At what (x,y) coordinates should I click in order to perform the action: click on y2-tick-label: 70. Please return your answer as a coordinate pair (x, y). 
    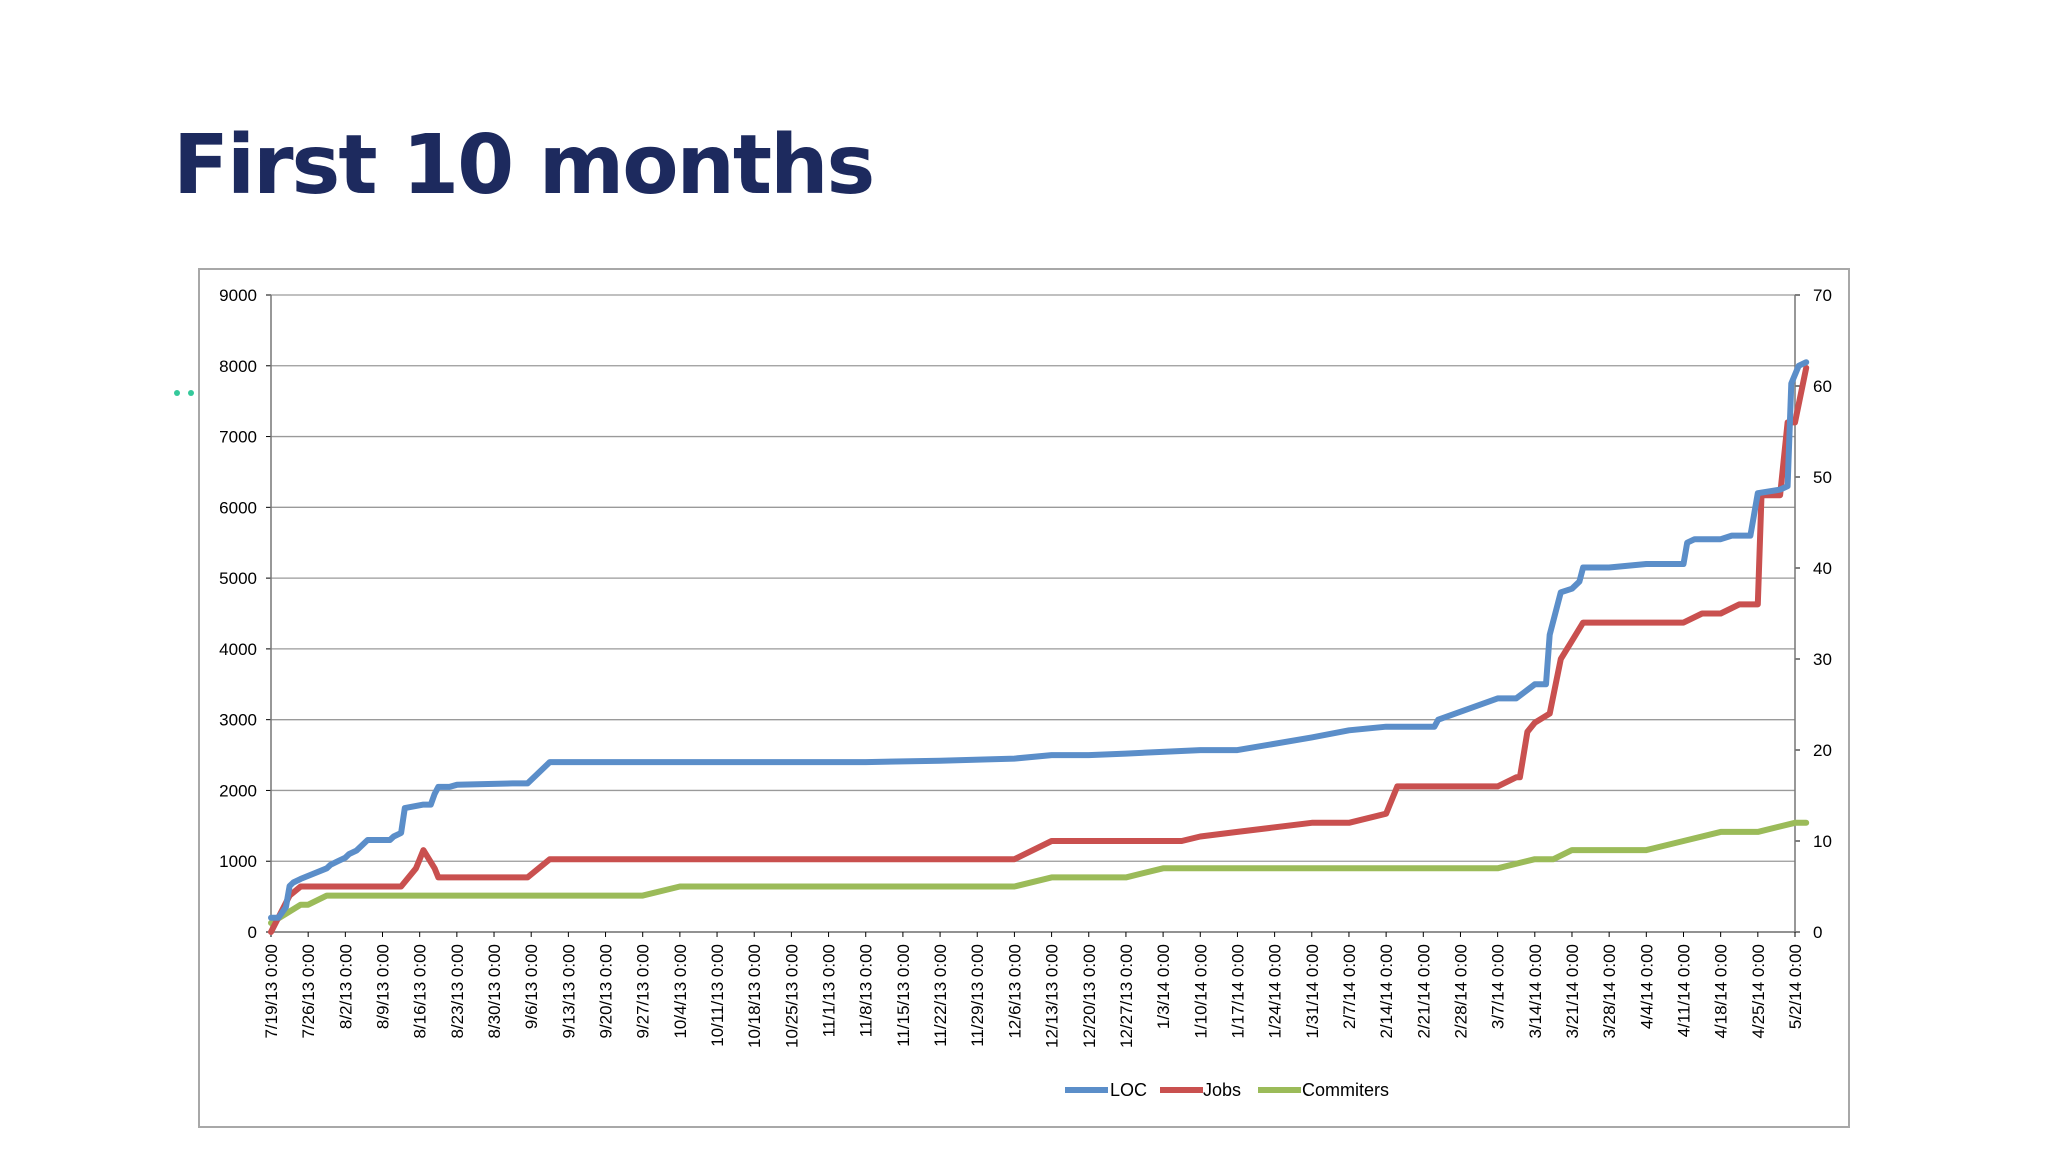
    Looking at the image, I should click on (1822, 295).